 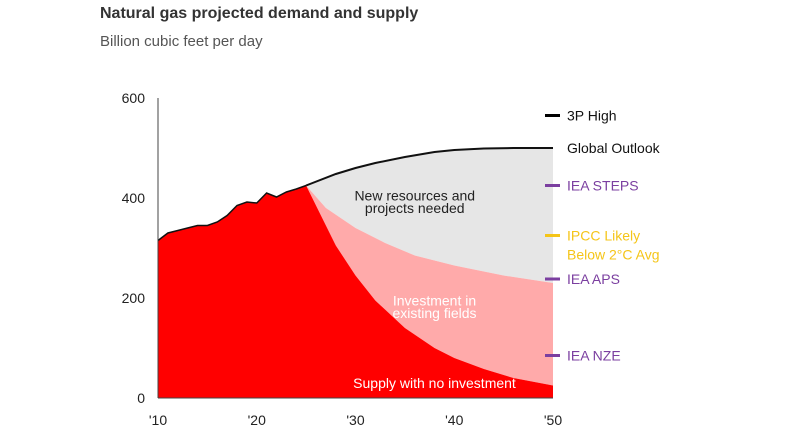 What do you see at coordinates (434, 301) in the screenshot?
I see `area-label: Investment in` at bounding box center [434, 301].